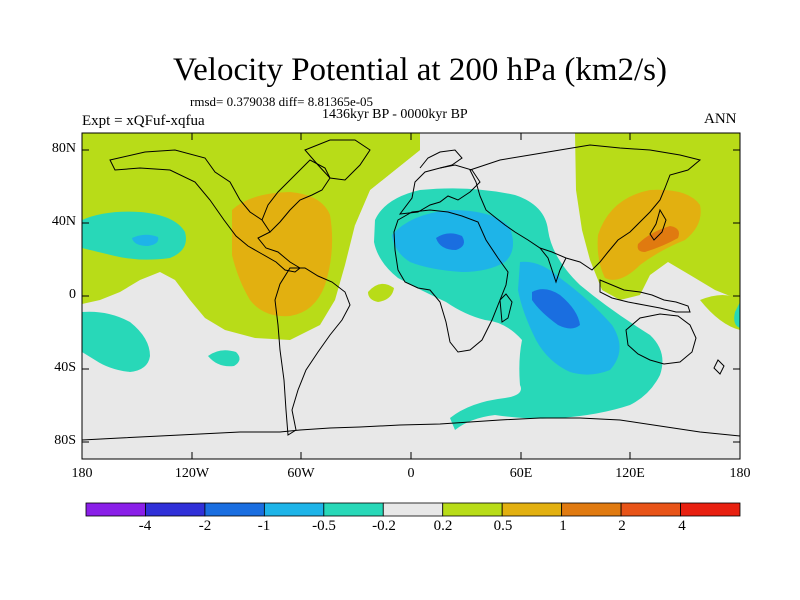  I want to click on season-label: ANN, so click(720, 119).